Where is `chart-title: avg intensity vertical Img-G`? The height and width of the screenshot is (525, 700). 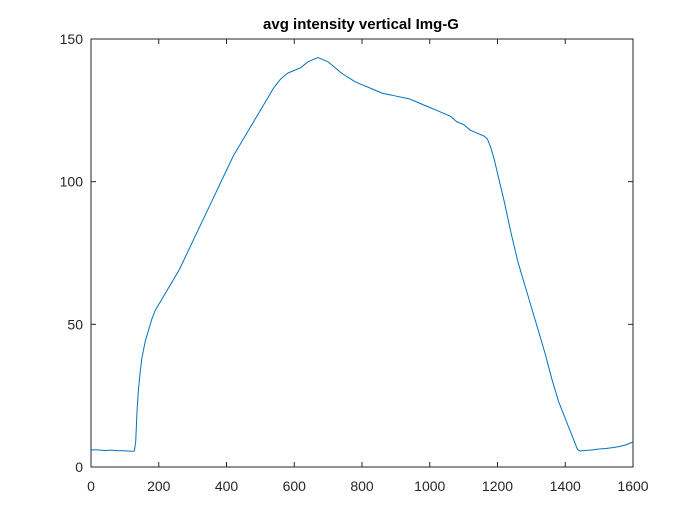
chart-title: avg intensity vertical Img-G is located at coordinates (361, 24).